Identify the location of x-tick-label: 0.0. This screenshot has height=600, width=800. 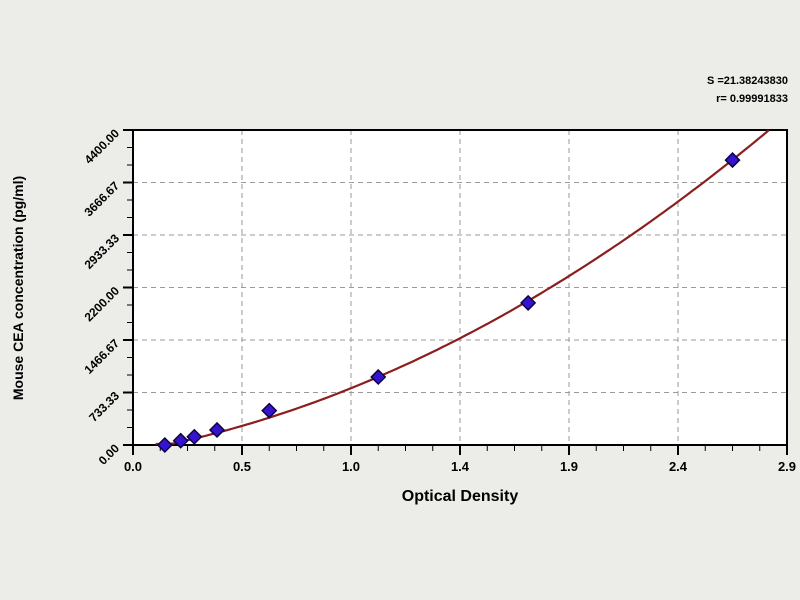
(133, 466).